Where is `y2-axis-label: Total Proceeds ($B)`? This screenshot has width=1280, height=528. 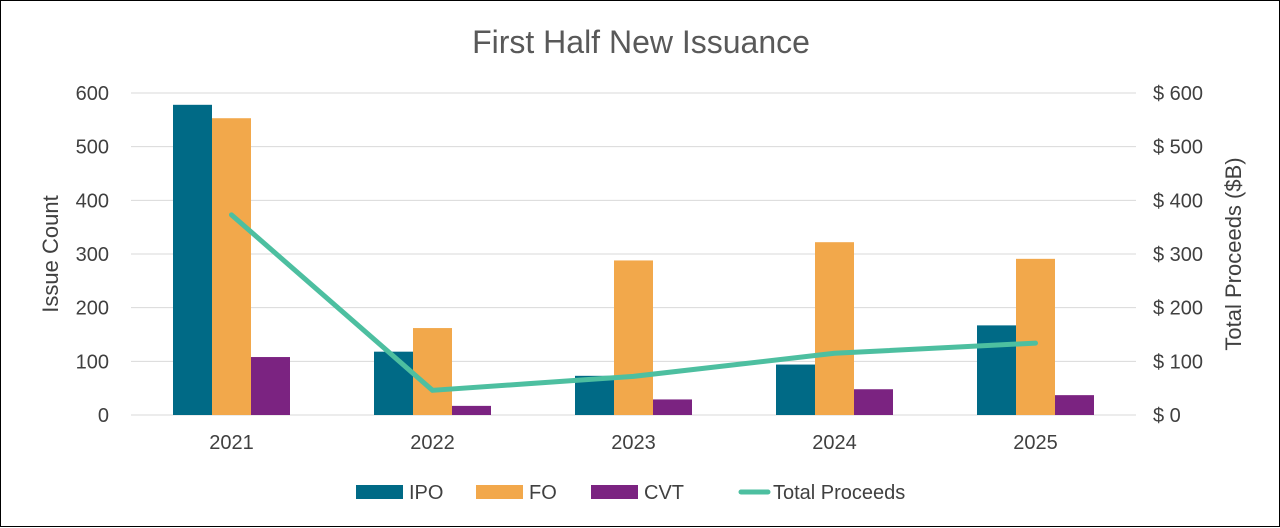 y2-axis-label: Total Proceeds ($B) is located at coordinates (1233, 253).